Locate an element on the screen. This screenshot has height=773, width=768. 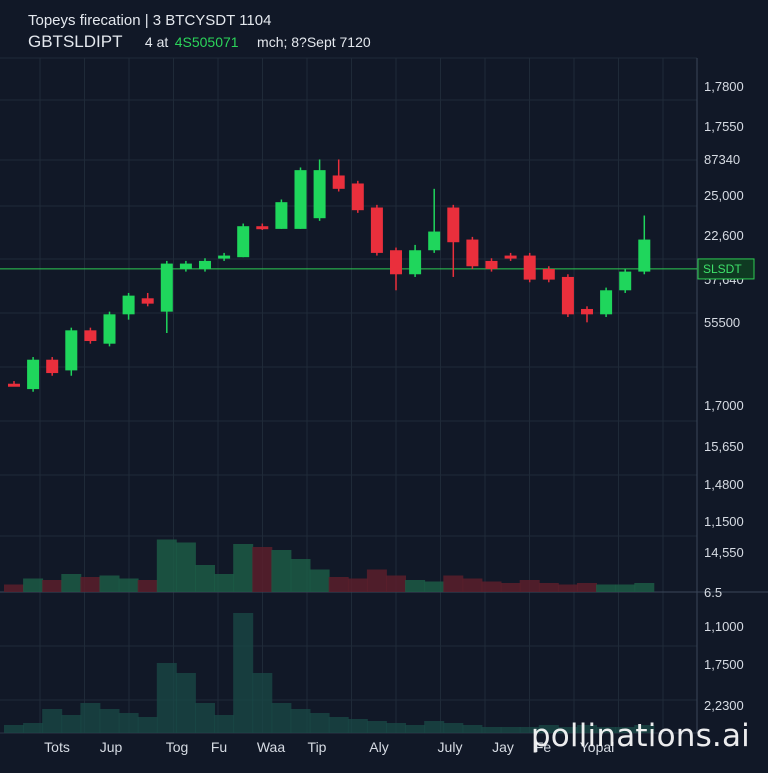
current-price-tag: SLSDT is located at coordinates (726, 269).